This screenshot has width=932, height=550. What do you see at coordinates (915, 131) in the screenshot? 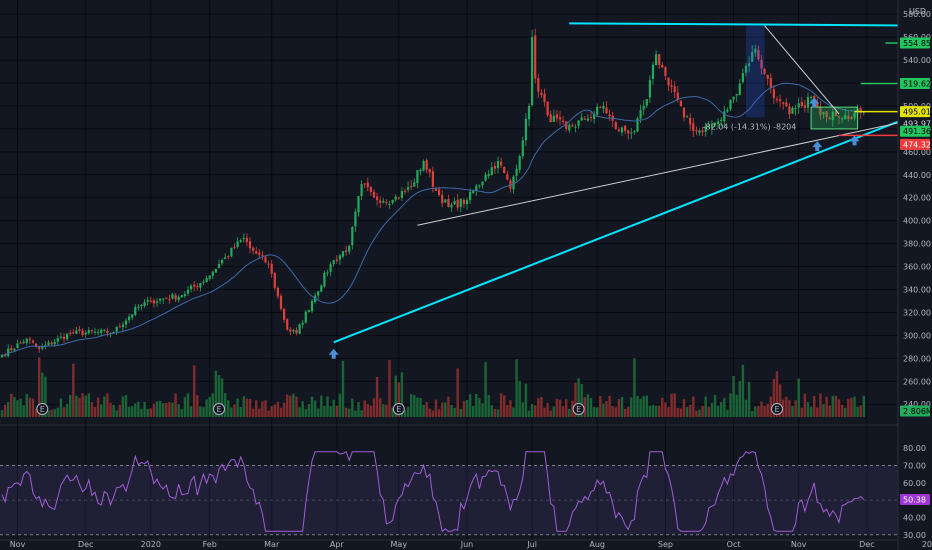
I see `price-badge` at bounding box center [915, 131].